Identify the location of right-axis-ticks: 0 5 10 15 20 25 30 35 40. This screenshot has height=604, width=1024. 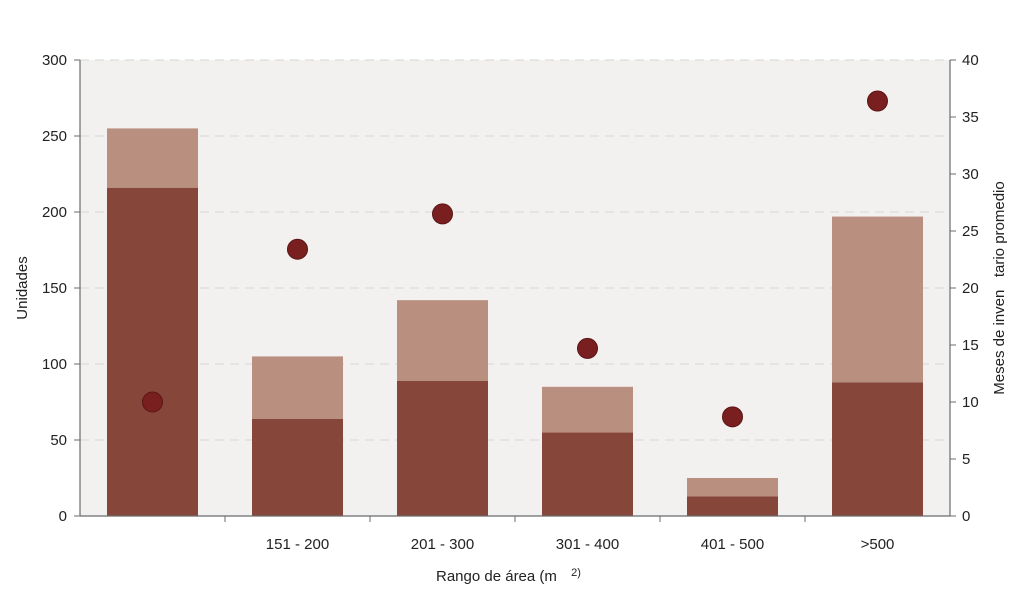
(964, 288).